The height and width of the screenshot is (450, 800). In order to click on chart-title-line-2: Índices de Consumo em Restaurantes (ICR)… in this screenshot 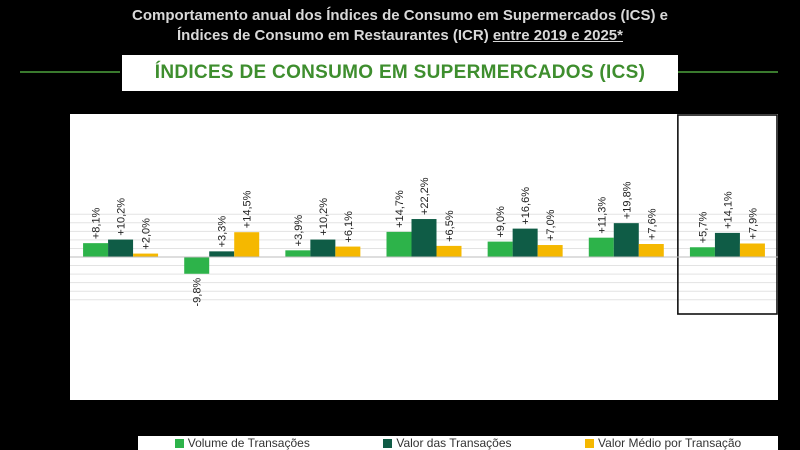, I will do `click(400, 36)`.